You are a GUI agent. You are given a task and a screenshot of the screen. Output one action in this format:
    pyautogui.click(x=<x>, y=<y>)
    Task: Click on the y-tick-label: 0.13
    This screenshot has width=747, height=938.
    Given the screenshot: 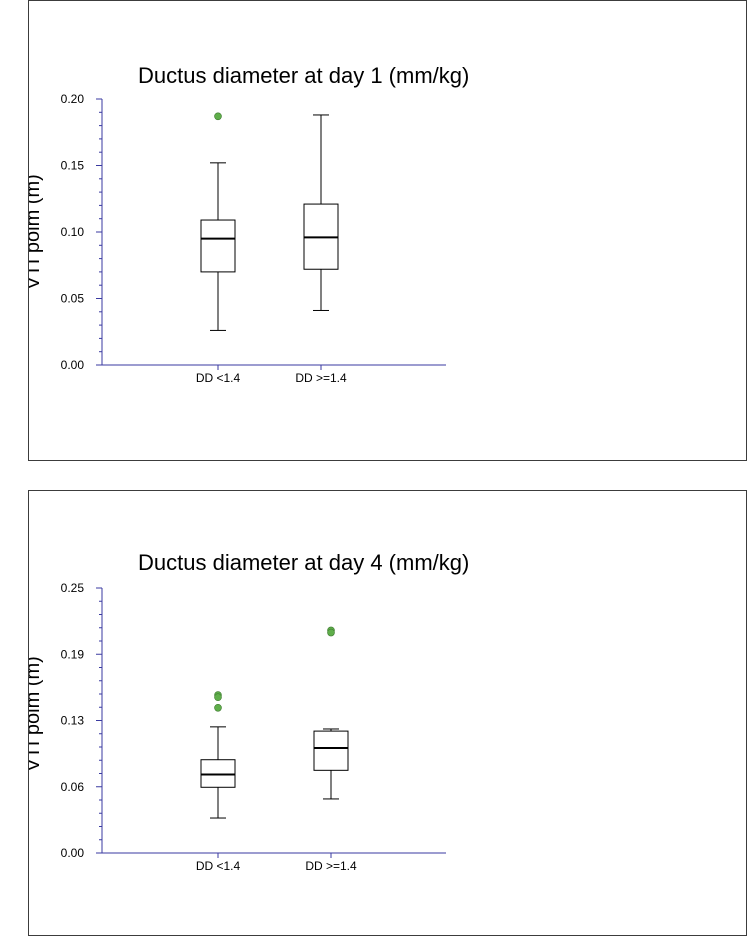 What is the action you would take?
    pyautogui.click(x=73, y=721)
    